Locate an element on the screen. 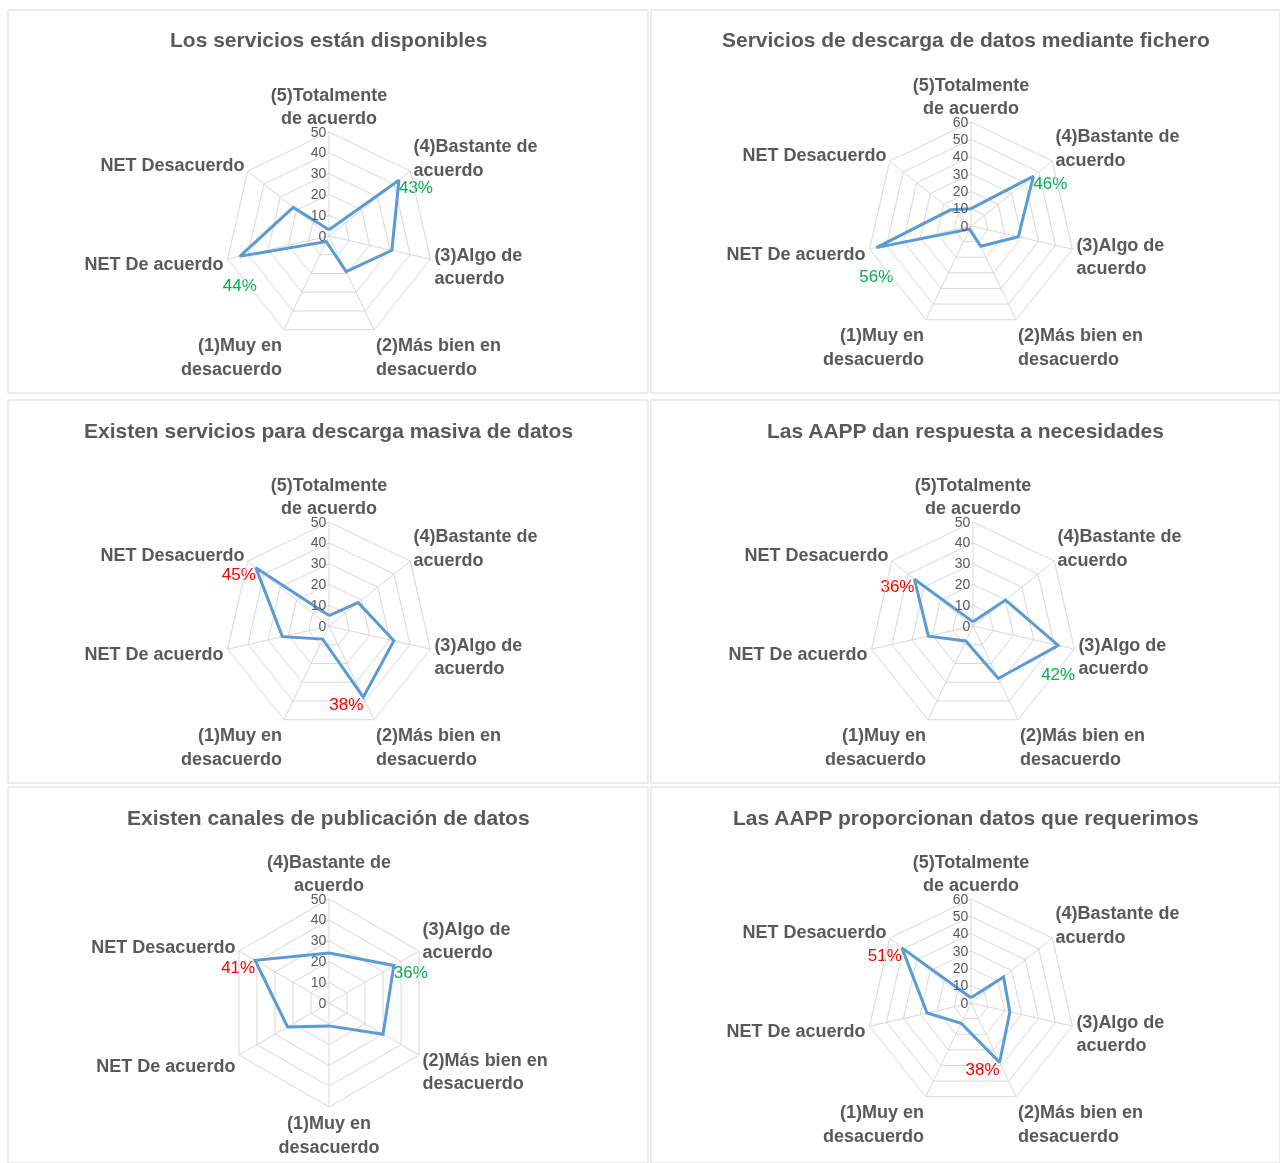 The image size is (1280, 1163). chart-title: Las AAPP dan respuesta a necesidades is located at coordinates (965, 430).